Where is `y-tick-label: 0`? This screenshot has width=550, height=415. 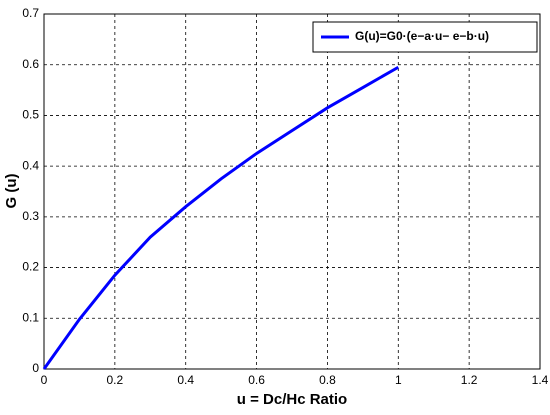 y-tick-label: 0 is located at coordinates (35, 368).